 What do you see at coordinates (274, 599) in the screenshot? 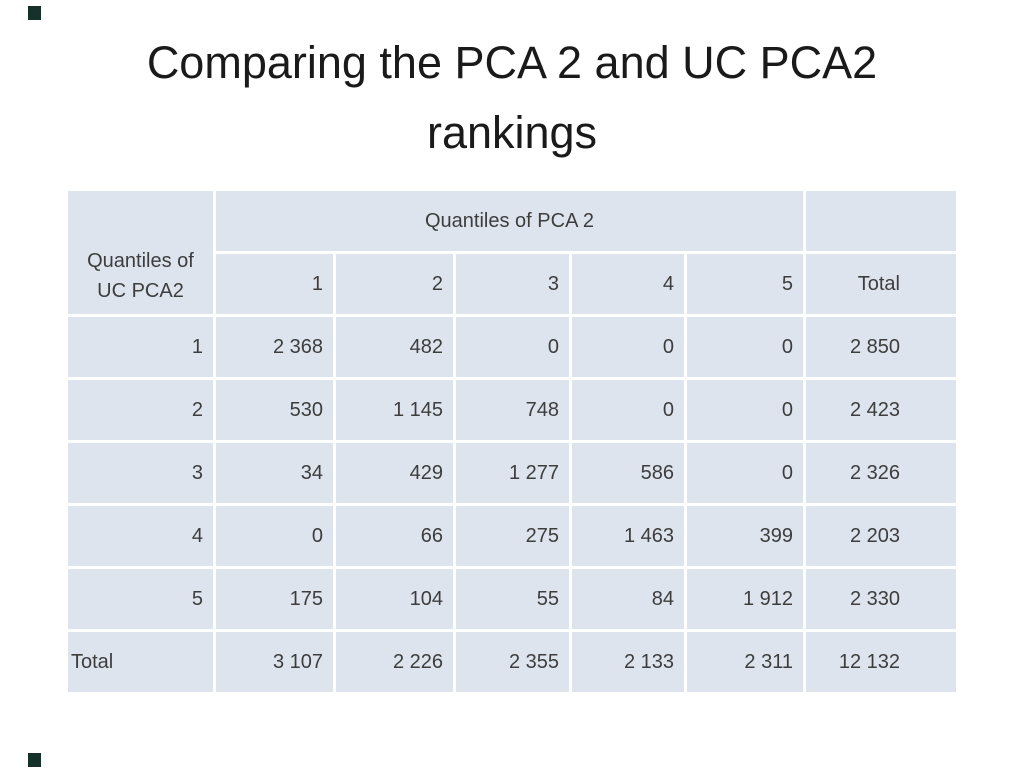
I see `table-cell: 175` at bounding box center [274, 599].